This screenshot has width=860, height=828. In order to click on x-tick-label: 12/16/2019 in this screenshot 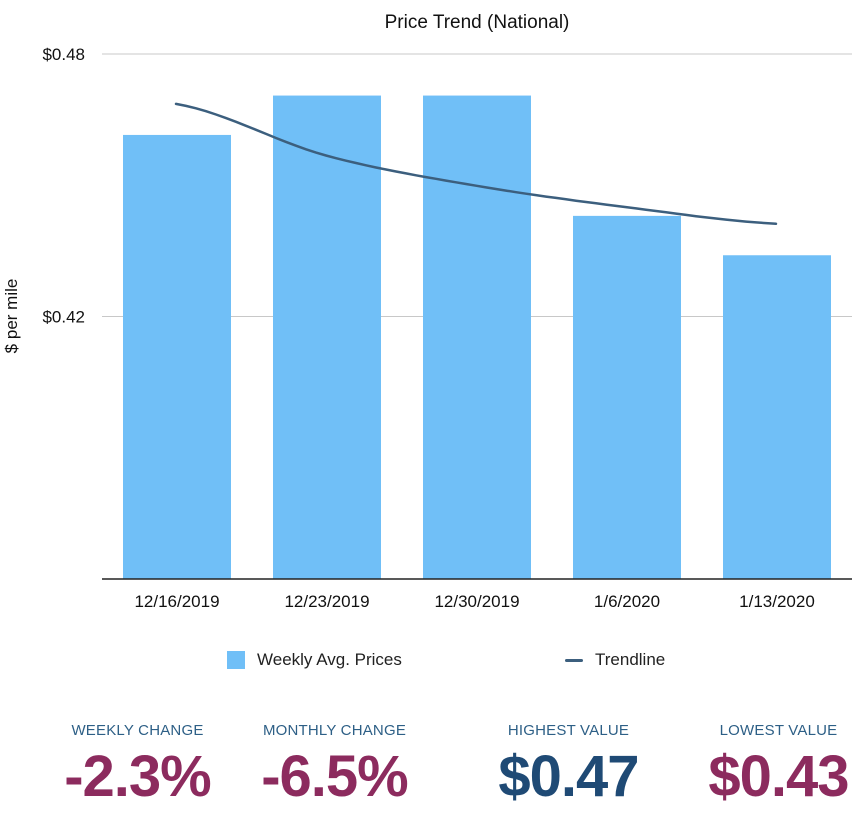, I will do `click(176, 601)`.